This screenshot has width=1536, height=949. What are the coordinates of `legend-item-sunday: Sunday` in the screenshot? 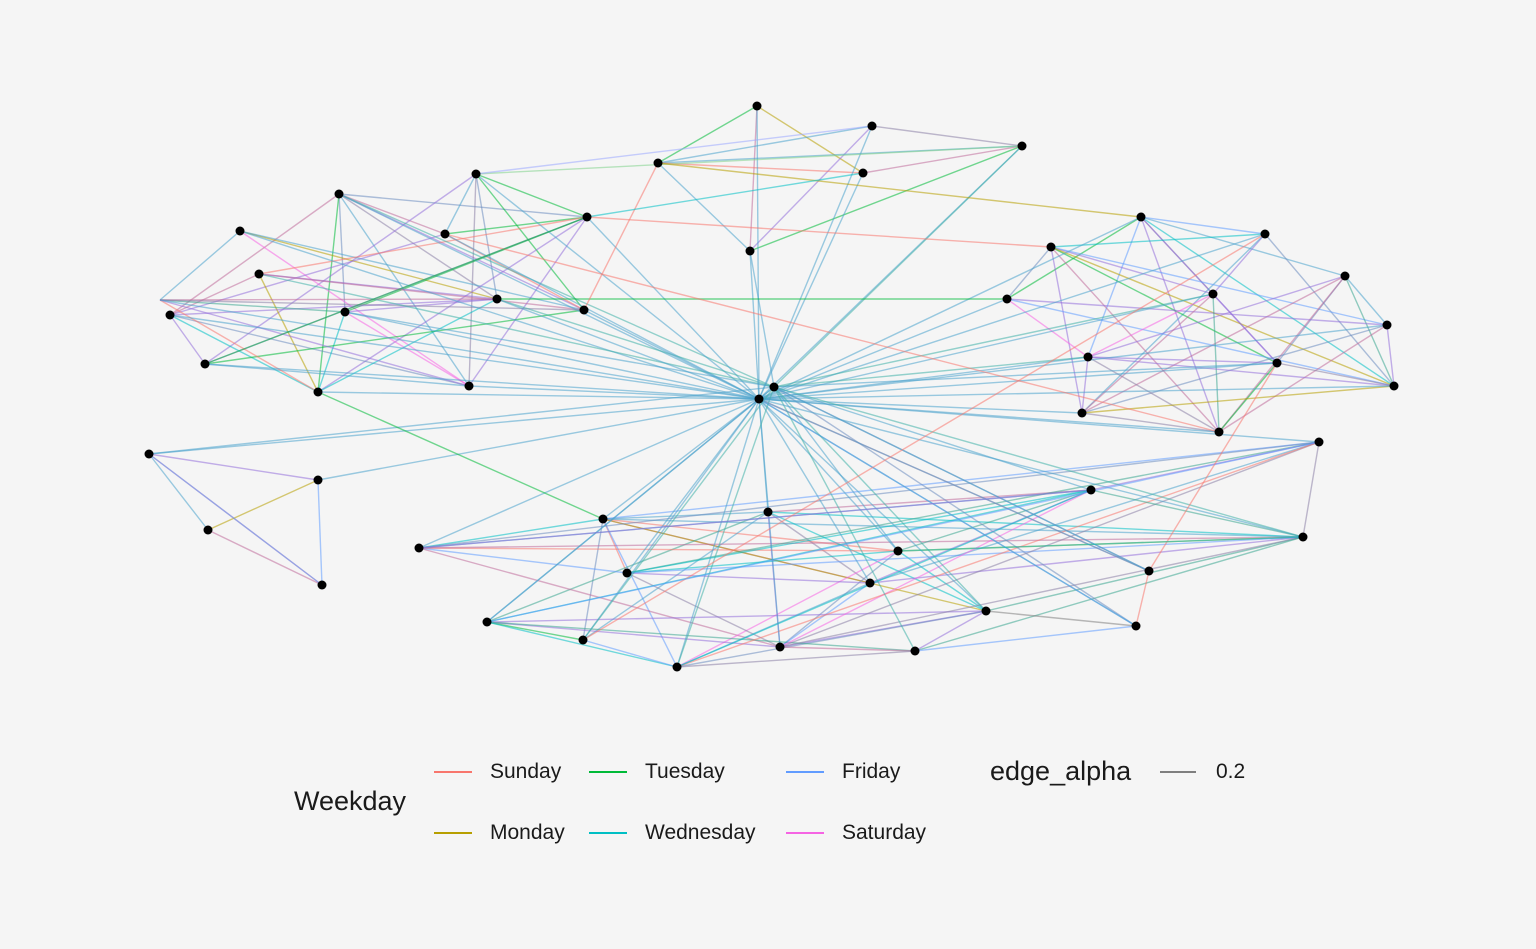 It's located at (497, 772).